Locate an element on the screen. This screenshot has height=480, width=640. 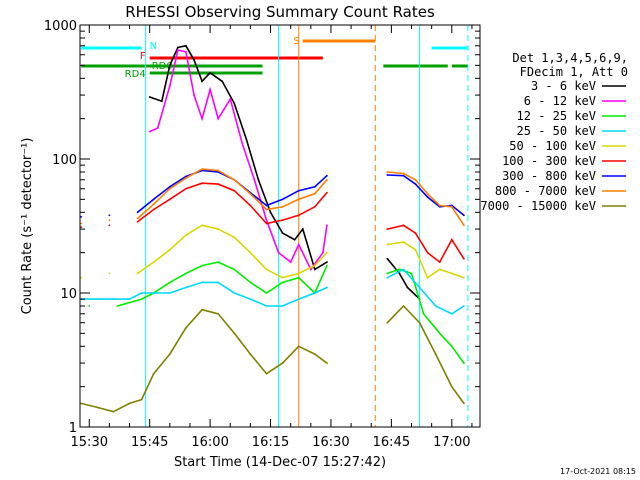
y-axis-label: Count Rate (s⁻¹ detector⁻¹) is located at coordinates (27, 226).